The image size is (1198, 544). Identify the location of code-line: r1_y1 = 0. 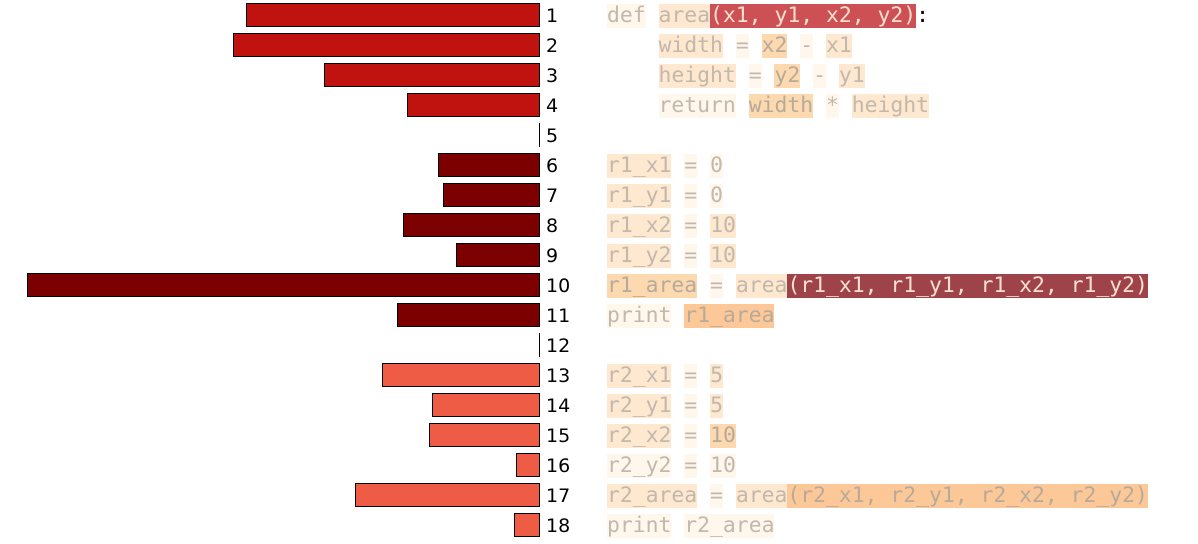
(665, 196).